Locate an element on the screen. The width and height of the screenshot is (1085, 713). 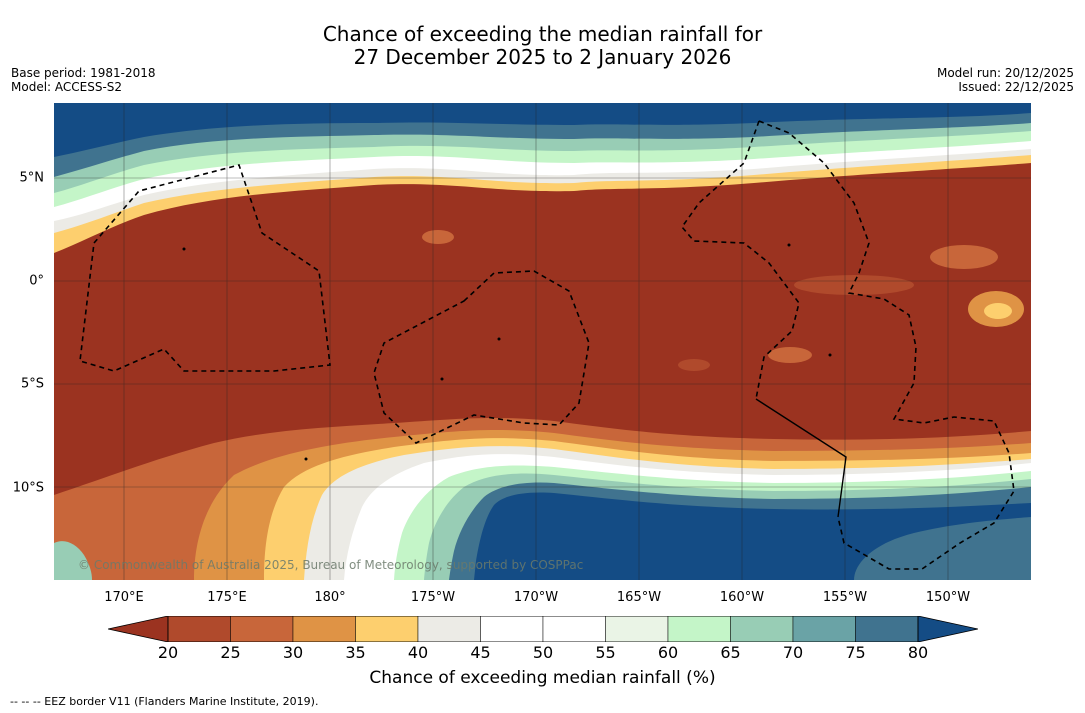
colorbar-cells is located at coordinates (543, 629).